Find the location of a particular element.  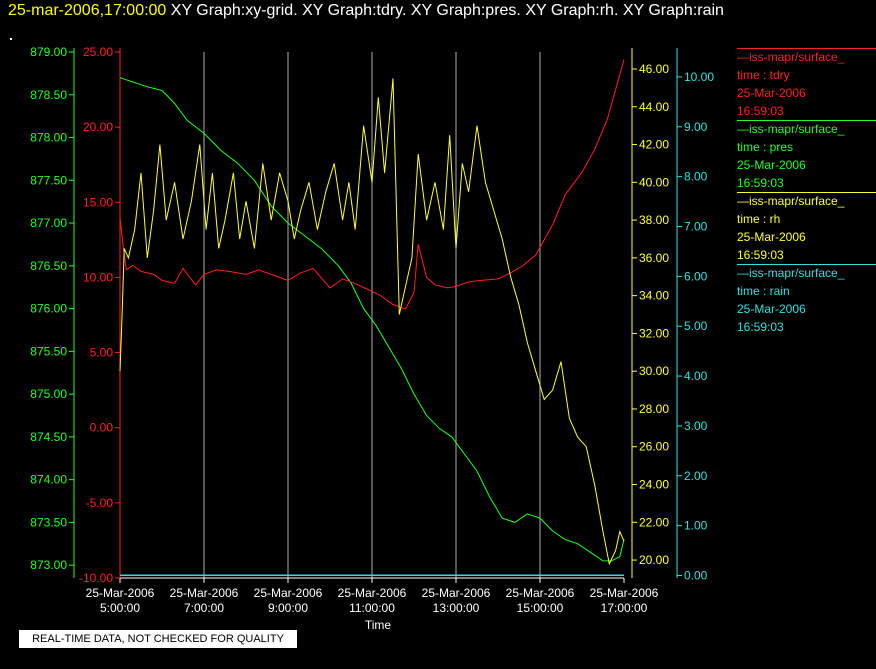

rh-tick-label: 36.00 is located at coordinates (654, 258).